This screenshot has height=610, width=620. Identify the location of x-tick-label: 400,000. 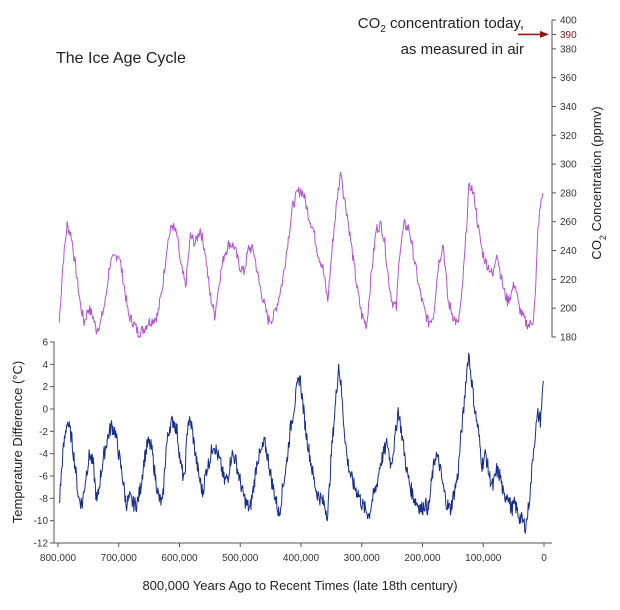
(301, 558).